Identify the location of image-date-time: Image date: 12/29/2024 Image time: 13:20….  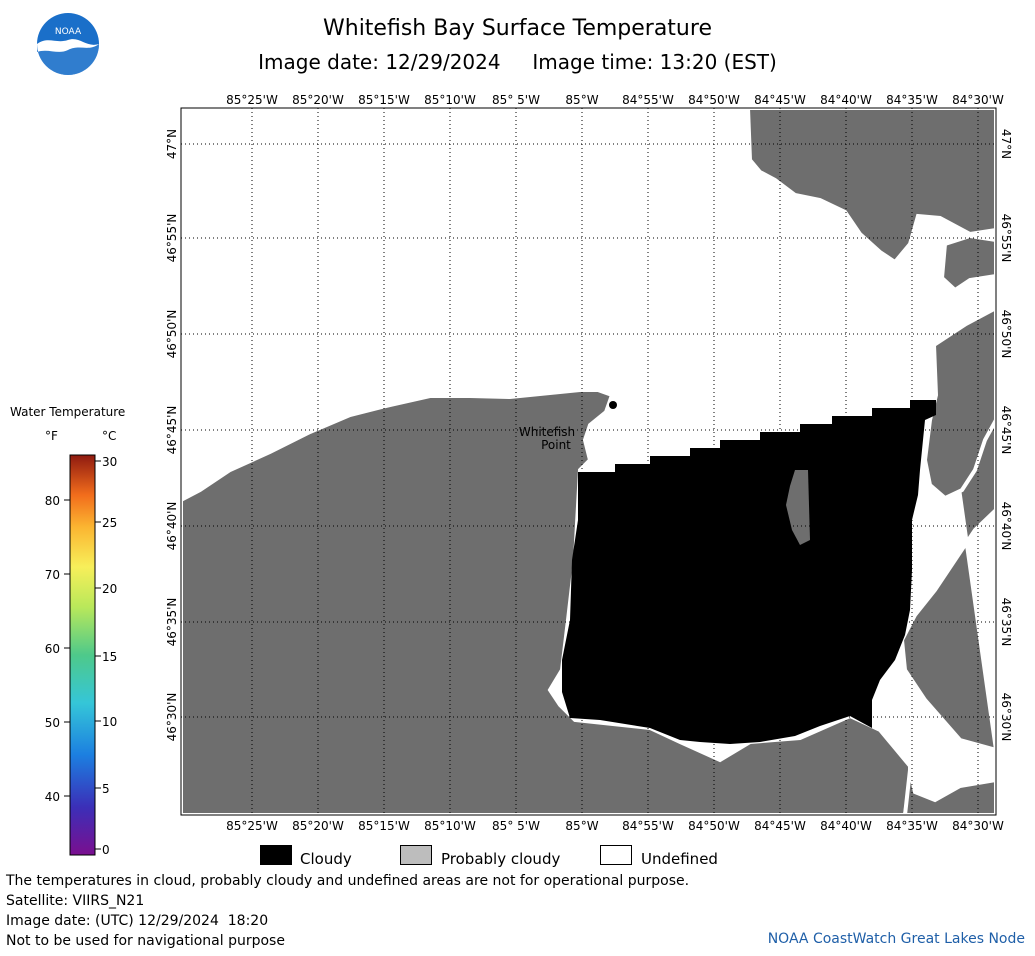
(517, 62).